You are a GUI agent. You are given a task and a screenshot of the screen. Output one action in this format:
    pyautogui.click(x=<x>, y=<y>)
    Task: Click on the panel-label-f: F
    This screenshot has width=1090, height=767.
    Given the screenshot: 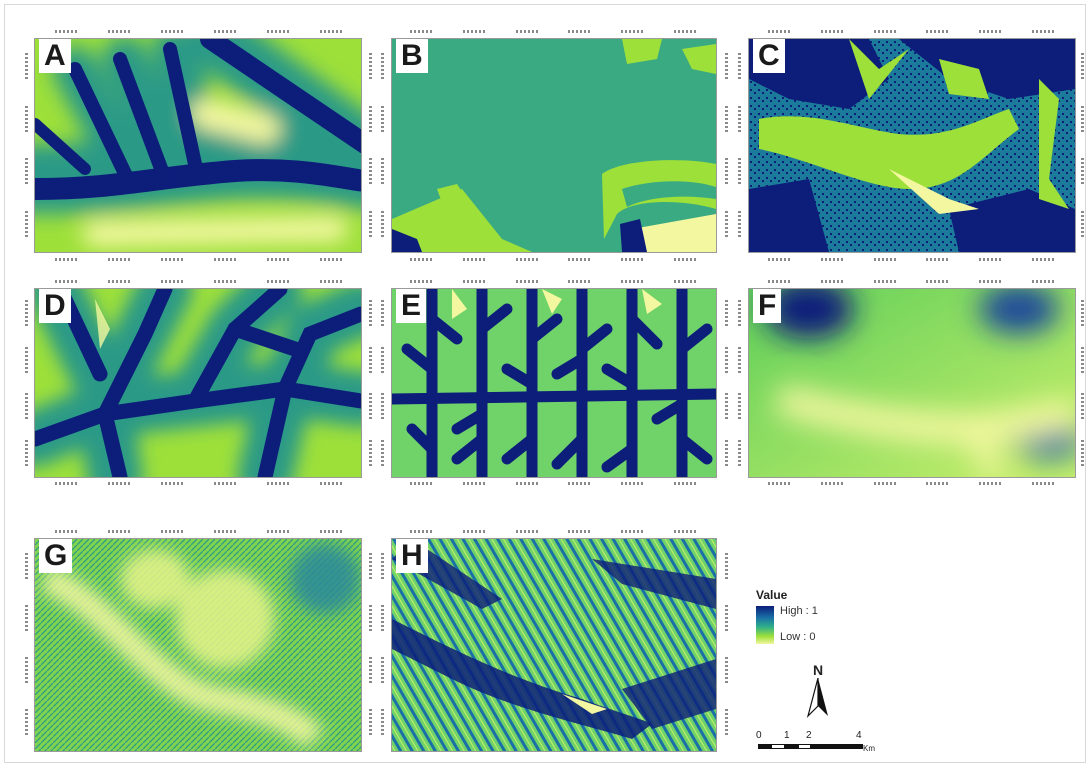 What is the action you would take?
    pyautogui.click(x=767, y=306)
    